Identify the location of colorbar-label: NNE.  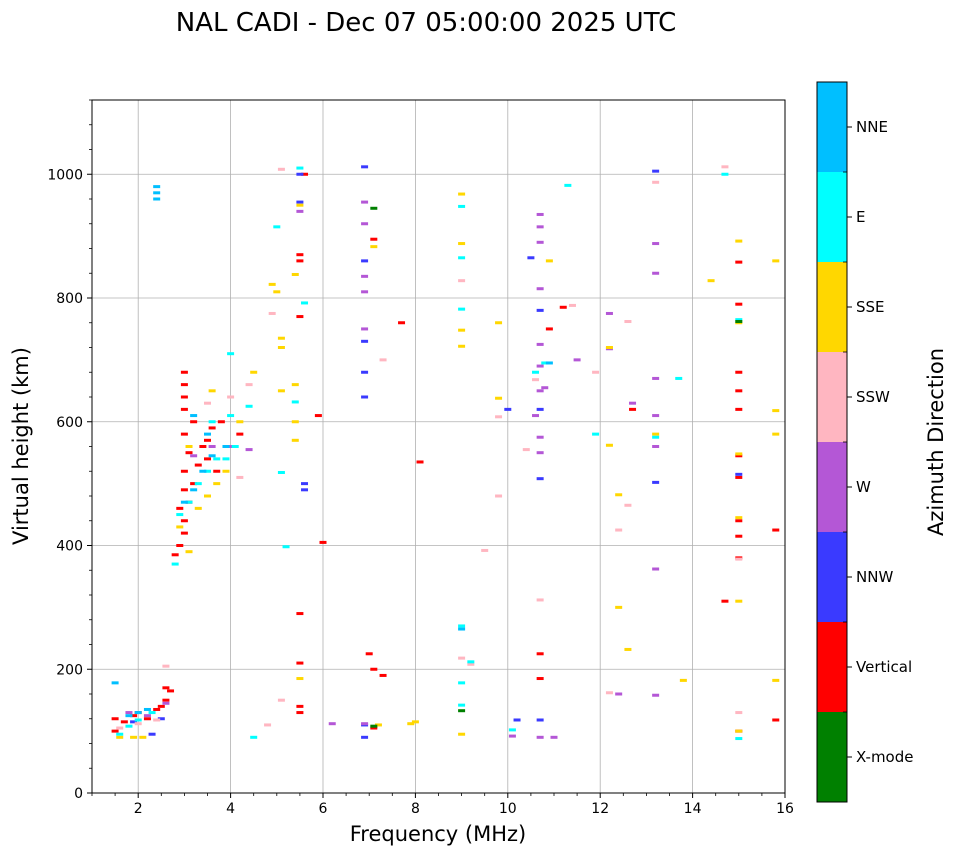
(872, 127).